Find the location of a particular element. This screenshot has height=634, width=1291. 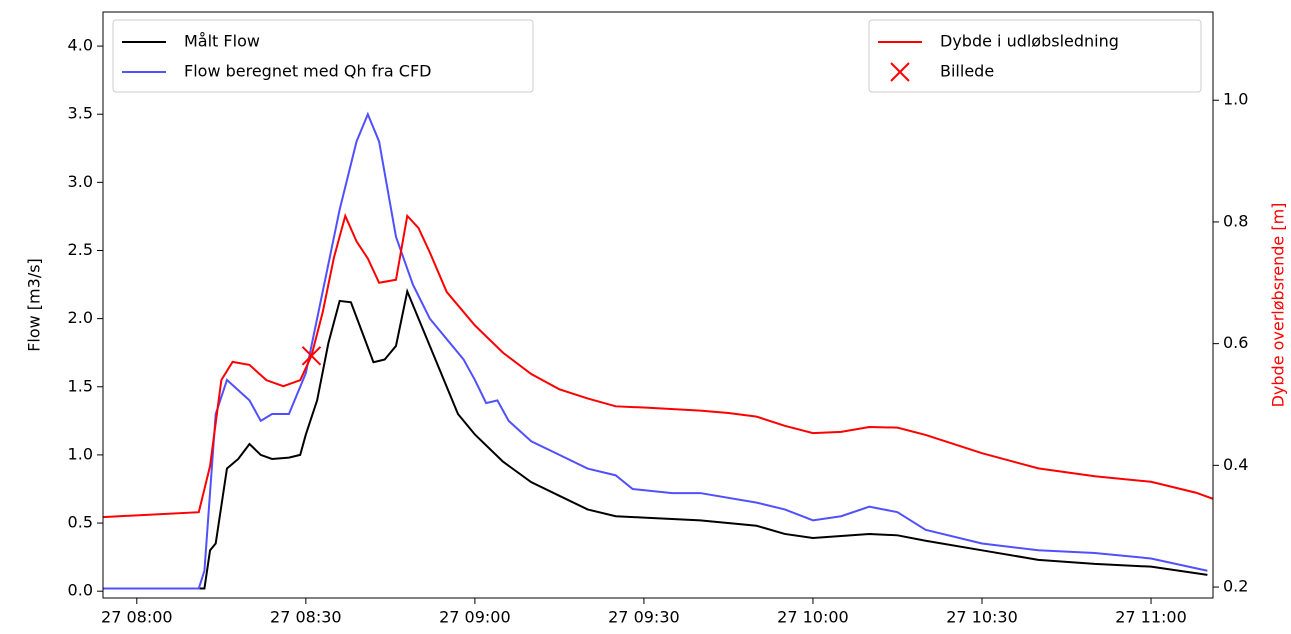

marker is located at coordinates (311, 356).